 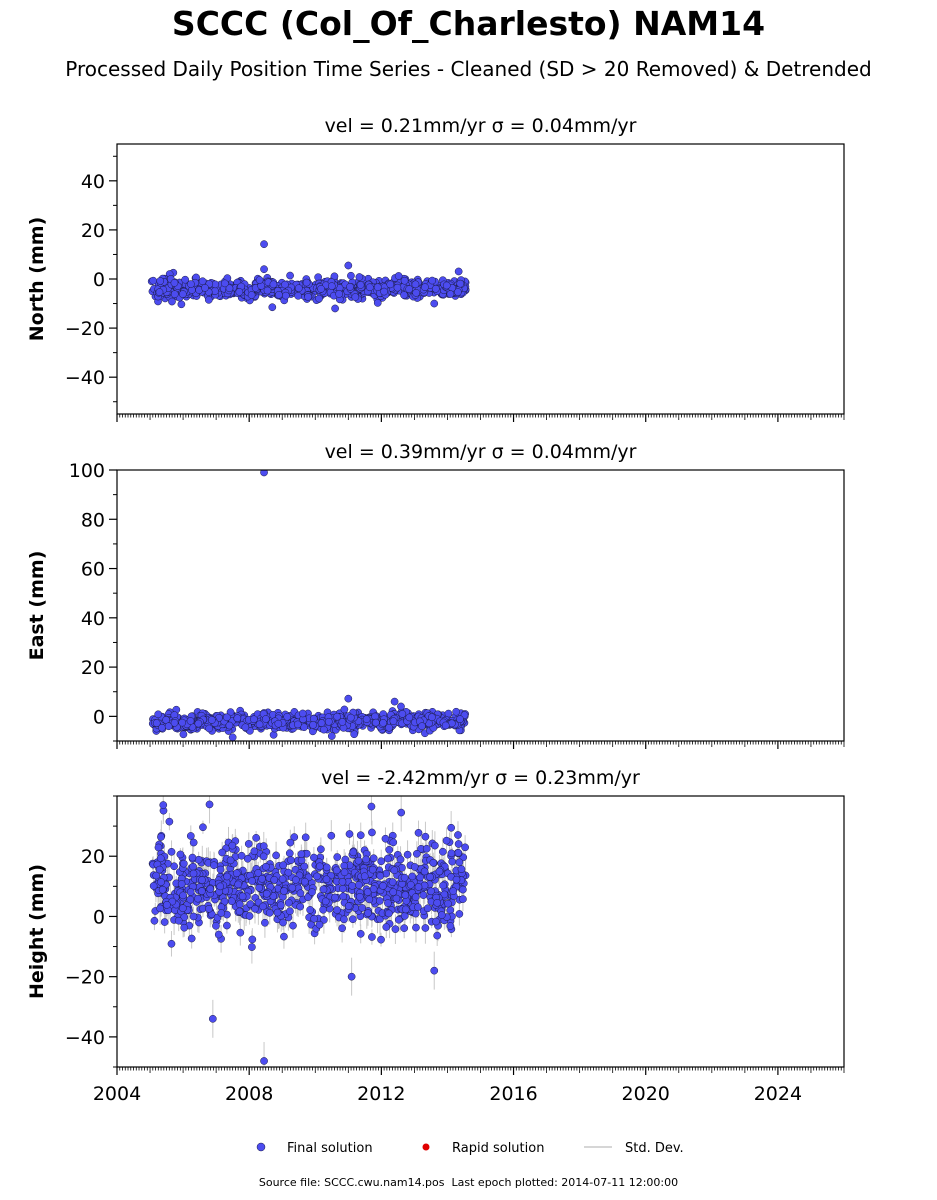 I want to click on y-tick-label: 60, so click(x=93, y=570).